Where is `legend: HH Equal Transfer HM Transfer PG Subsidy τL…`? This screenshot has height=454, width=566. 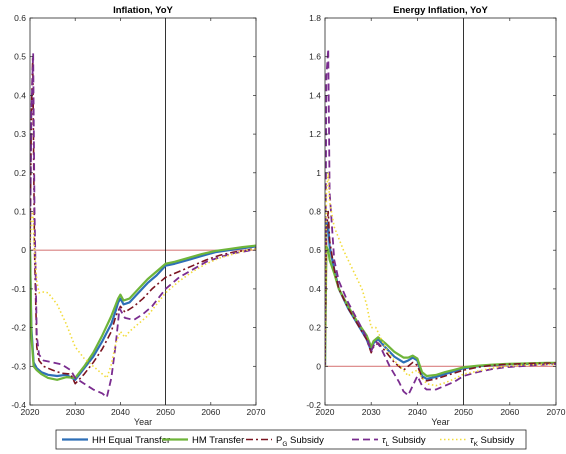
legend: HH Equal Transfer HM Transfer PG Subsidy τL… is located at coordinates (291, 439).